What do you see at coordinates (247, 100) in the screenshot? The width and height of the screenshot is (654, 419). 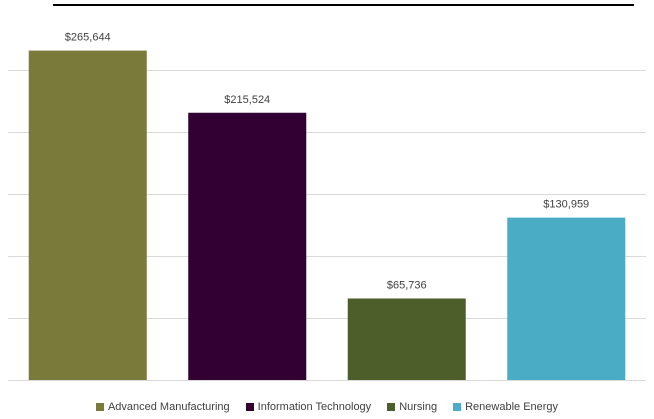 I see `data-label: $215,524` at bounding box center [247, 100].